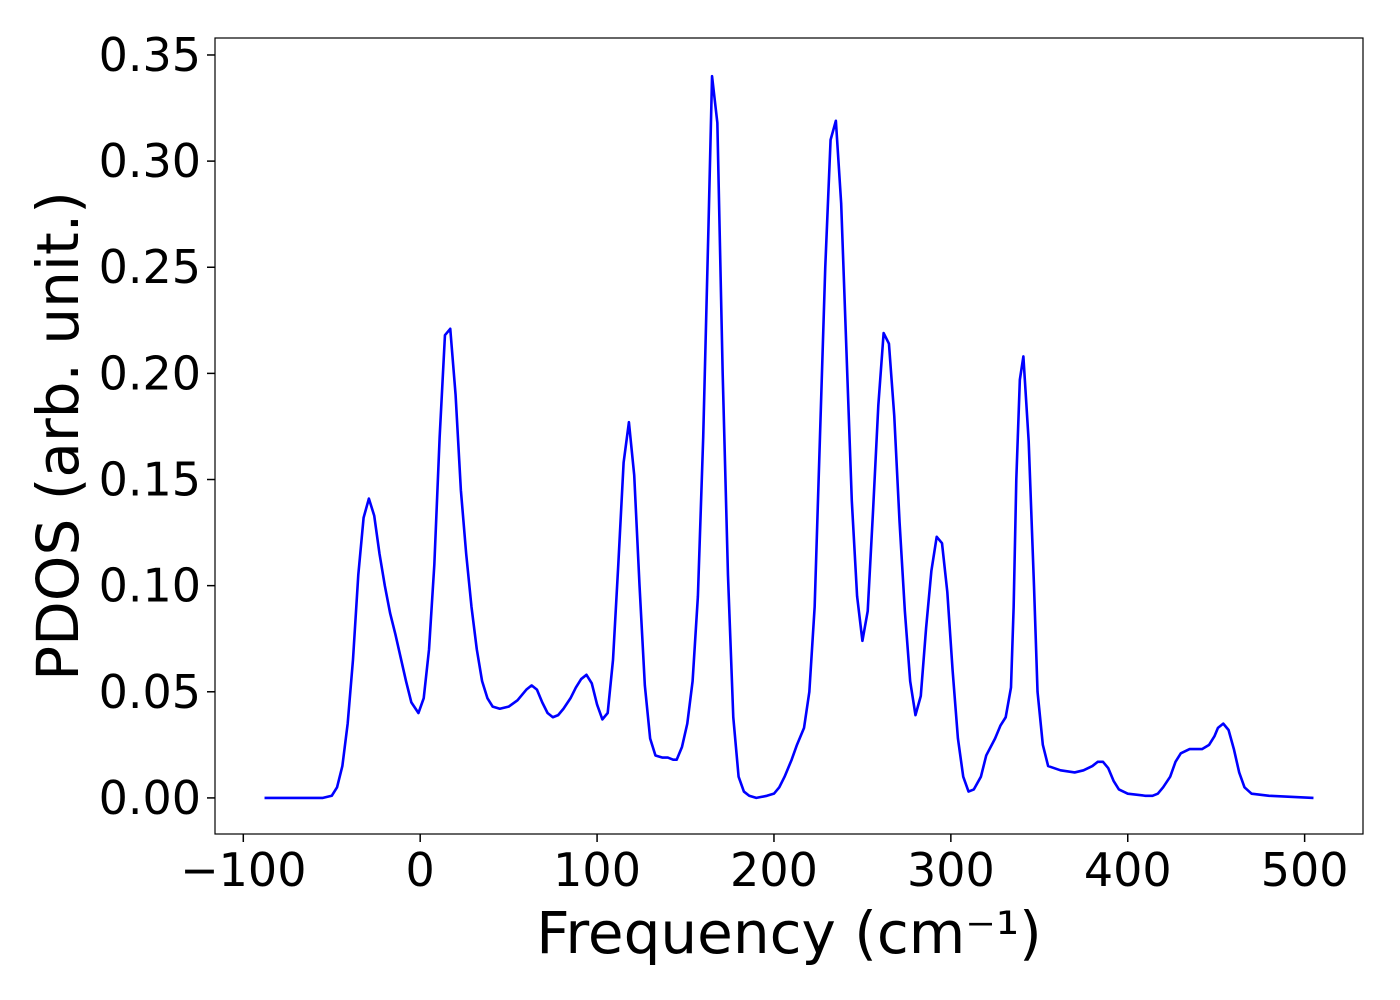 This screenshot has width=1400, height=1000. What do you see at coordinates (150, 267) in the screenshot?
I see `y-tick-label: 0.25` at bounding box center [150, 267].